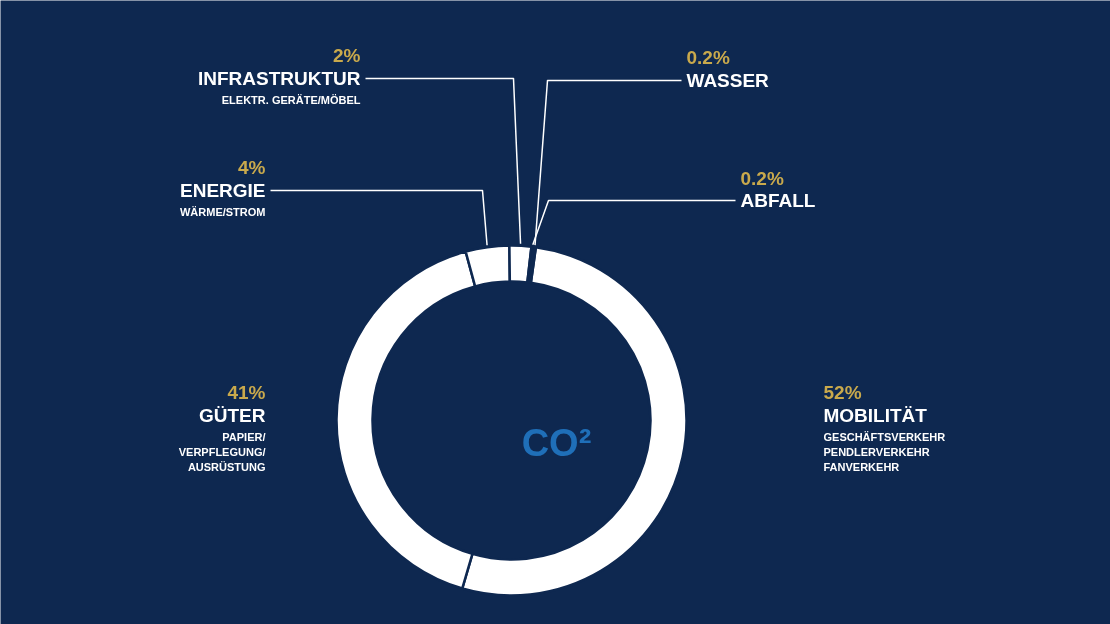 The image size is (1110, 624). What do you see at coordinates (347, 55) in the screenshot?
I see `data-label: 2%` at bounding box center [347, 55].